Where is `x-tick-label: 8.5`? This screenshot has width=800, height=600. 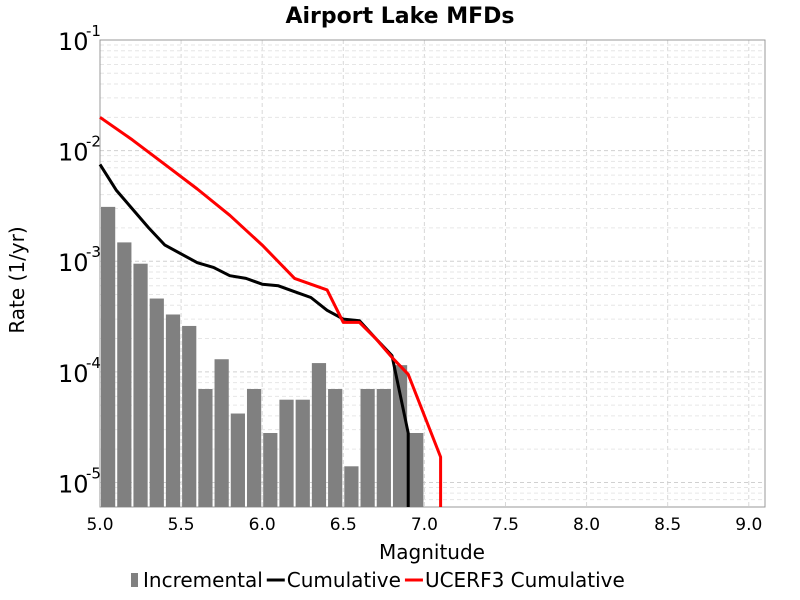 x-tick-label: 8.5 is located at coordinates (667, 525).